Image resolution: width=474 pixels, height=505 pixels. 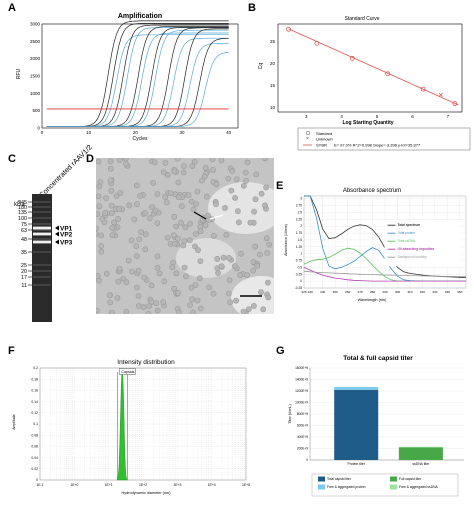 What do you see at coordinates (24, 253) in the screenshot?
I see `ladder-label: 35` at bounding box center [24, 253].